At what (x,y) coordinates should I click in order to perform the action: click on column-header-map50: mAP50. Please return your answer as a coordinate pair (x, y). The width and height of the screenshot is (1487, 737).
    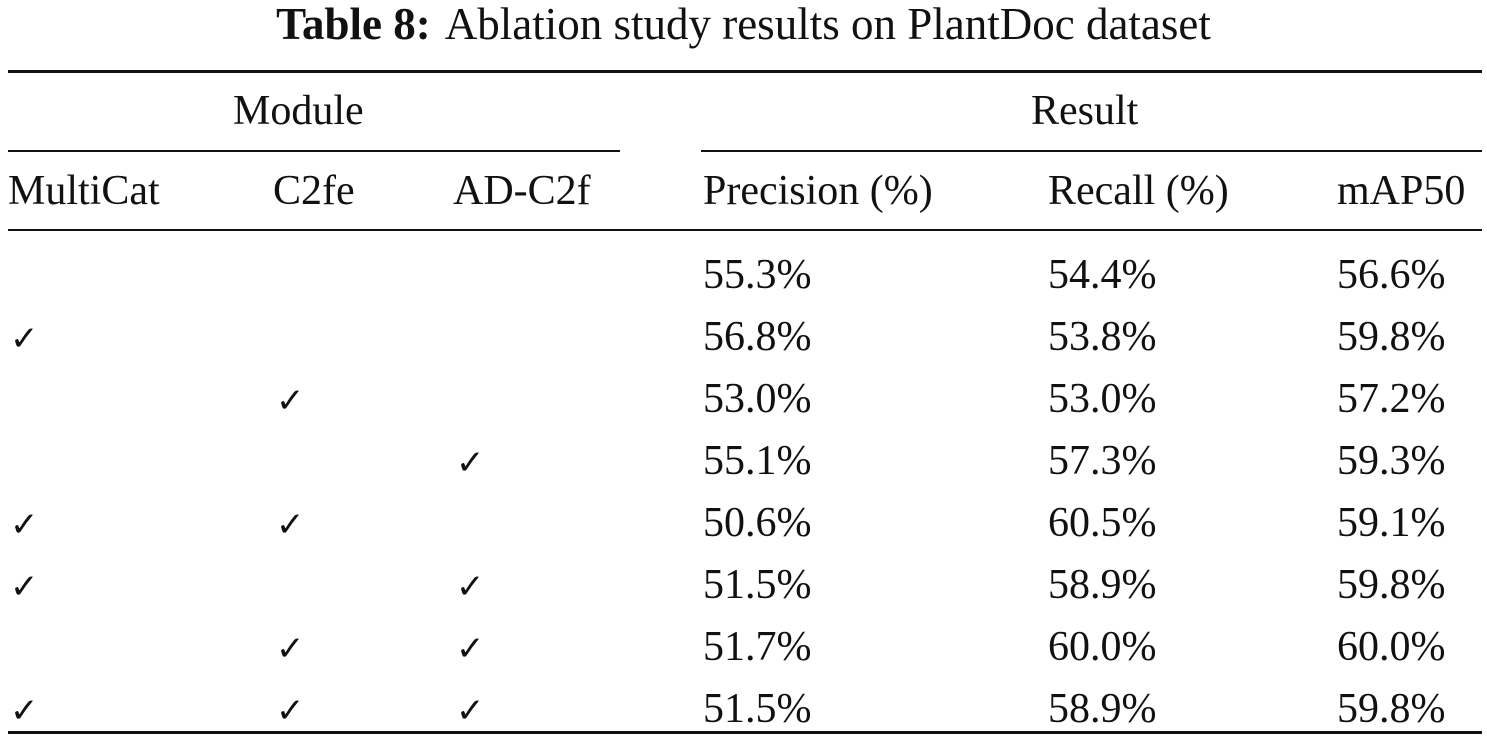
    Looking at the image, I should click on (1401, 191).